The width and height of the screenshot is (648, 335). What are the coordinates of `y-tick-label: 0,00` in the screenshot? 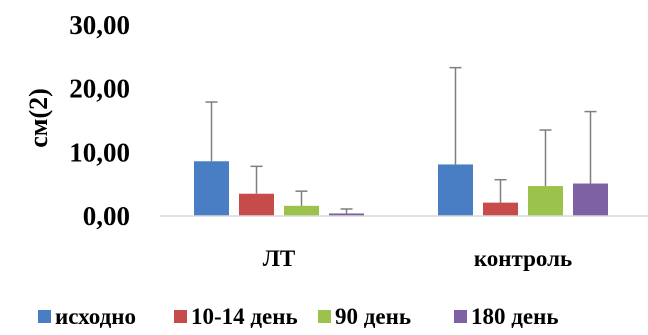 It's located at (106, 216).